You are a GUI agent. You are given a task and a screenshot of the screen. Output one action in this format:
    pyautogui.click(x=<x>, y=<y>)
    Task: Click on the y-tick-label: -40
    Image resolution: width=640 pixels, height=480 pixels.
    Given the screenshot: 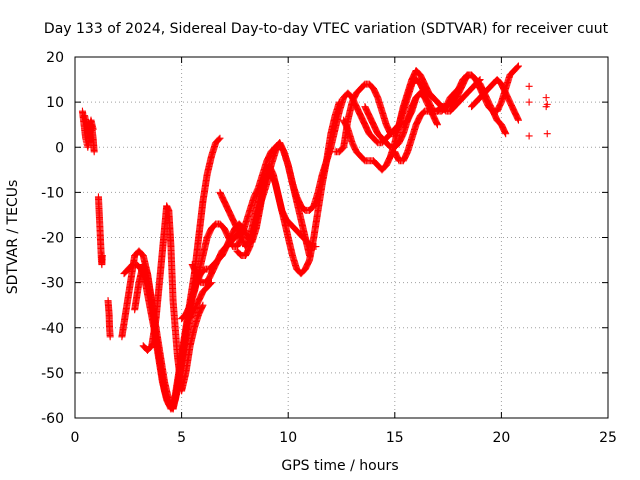 What is the action you would take?
    pyautogui.click(x=52, y=329)
    